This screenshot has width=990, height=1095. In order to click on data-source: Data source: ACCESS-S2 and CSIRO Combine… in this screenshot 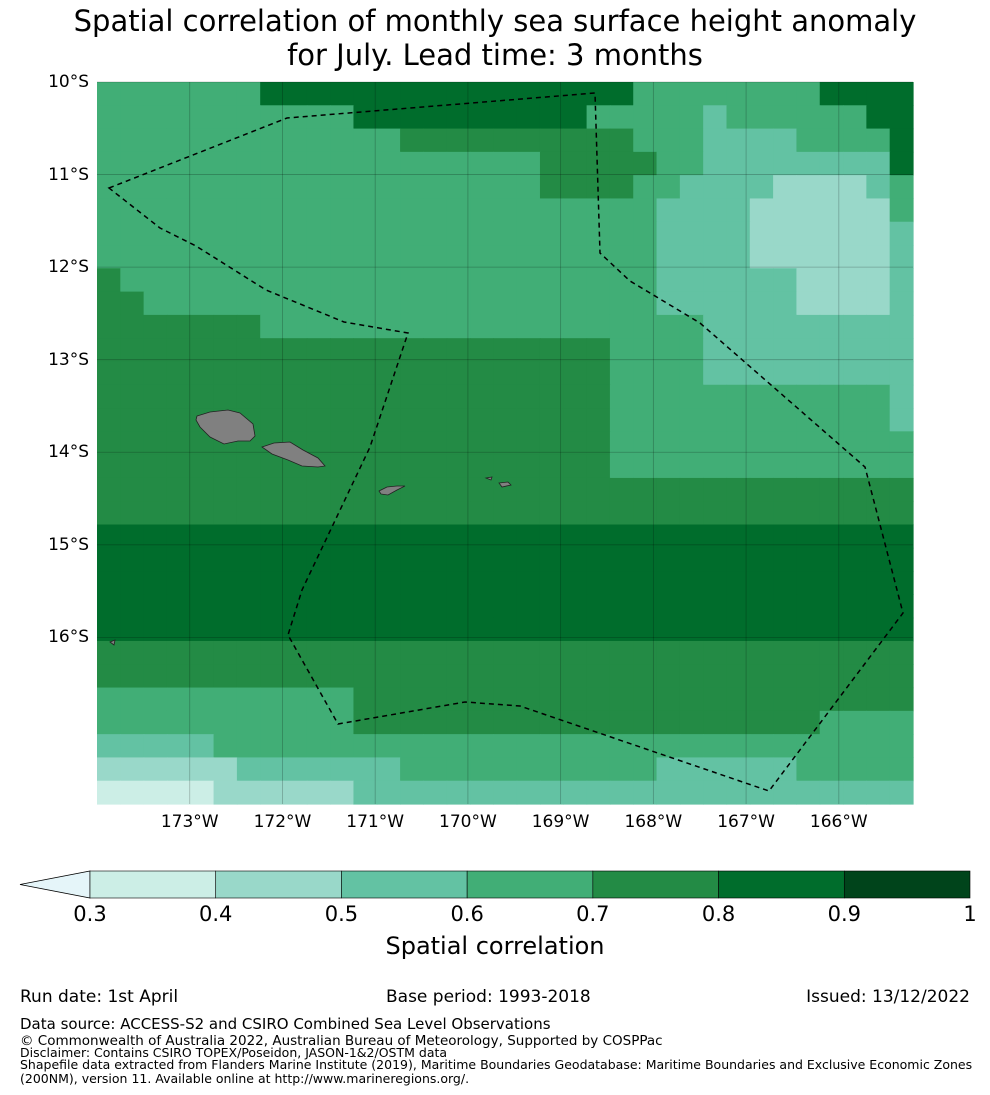, I will do `click(285, 1024)`.